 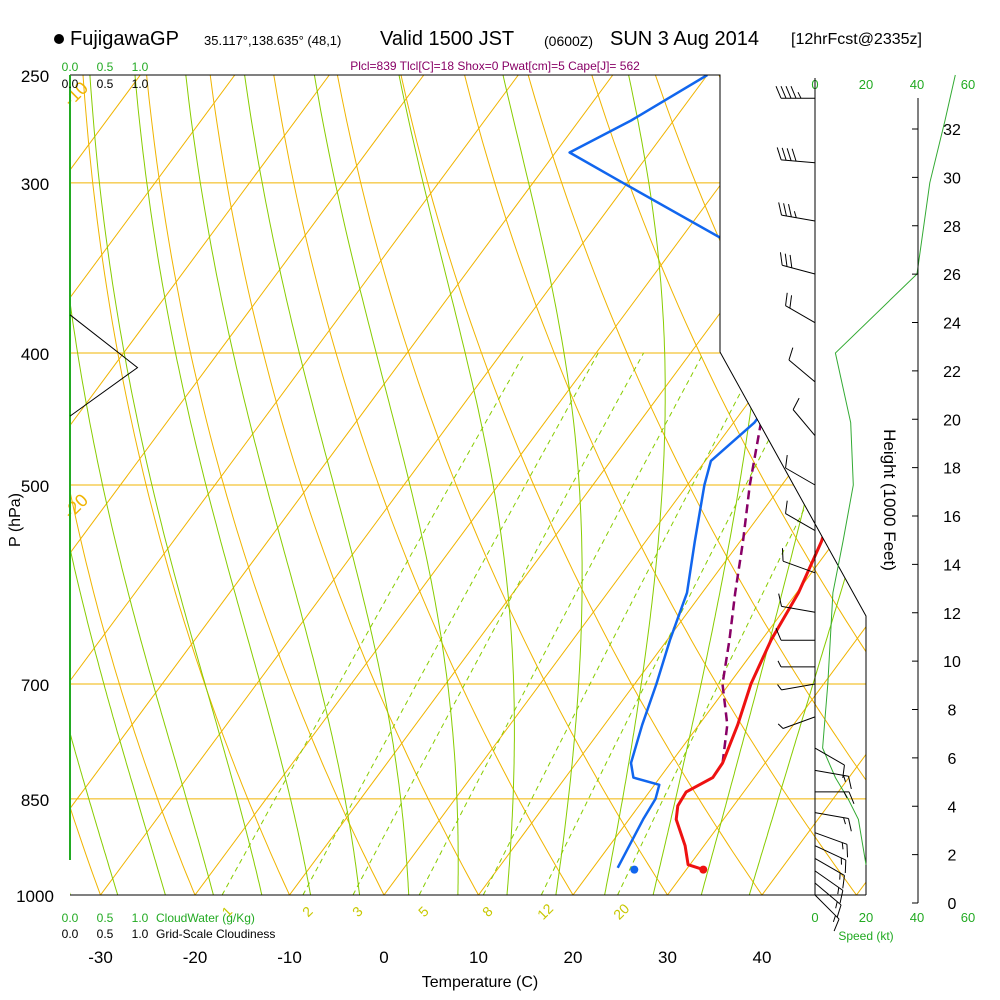 I want to click on pressure-tick-label: 300, so click(x=35, y=184).